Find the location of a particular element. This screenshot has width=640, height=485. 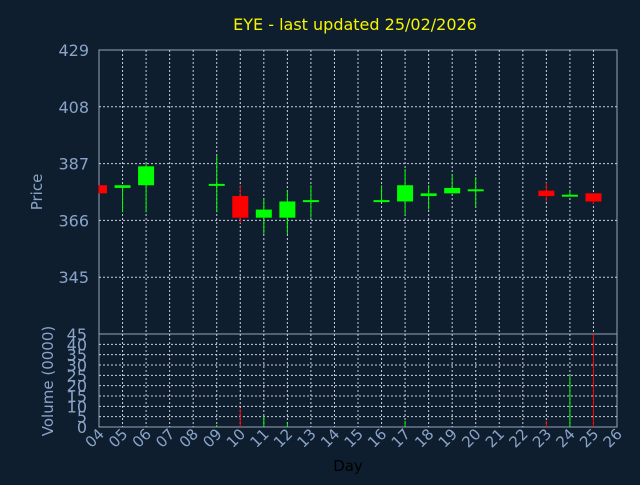

price-tick-label: 408 is located at coordinates (73, 107).